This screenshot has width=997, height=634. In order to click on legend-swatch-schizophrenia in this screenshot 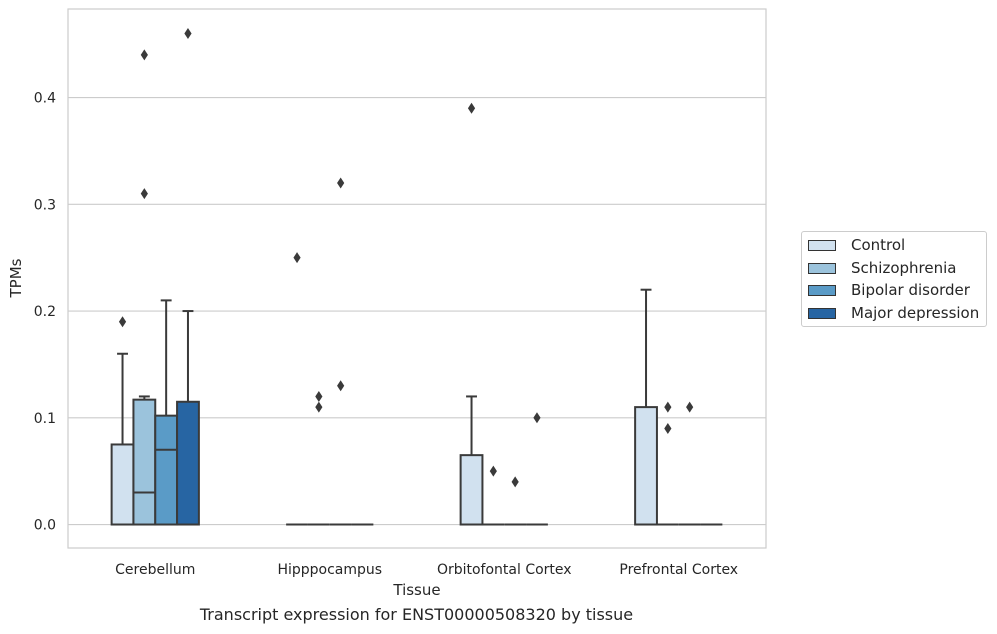, I will do `click(822, 268)`.